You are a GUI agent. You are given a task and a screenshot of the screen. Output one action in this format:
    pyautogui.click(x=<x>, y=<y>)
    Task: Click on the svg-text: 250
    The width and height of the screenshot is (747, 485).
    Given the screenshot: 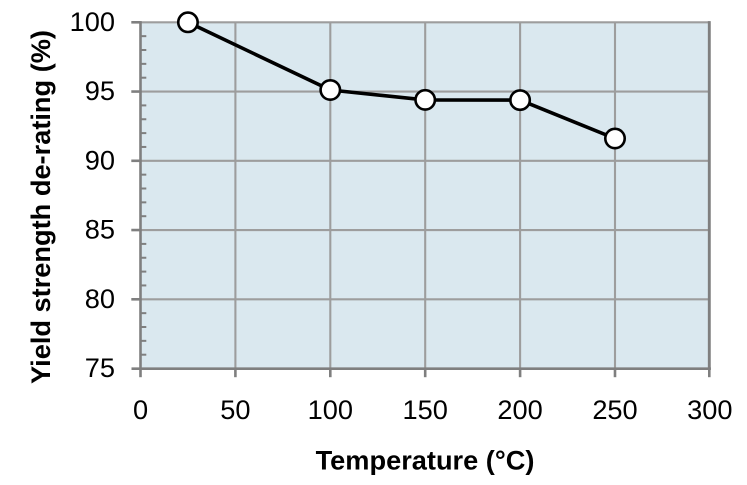 What is the action you would take?
    pyautogui.click(x=614, y=409)
    